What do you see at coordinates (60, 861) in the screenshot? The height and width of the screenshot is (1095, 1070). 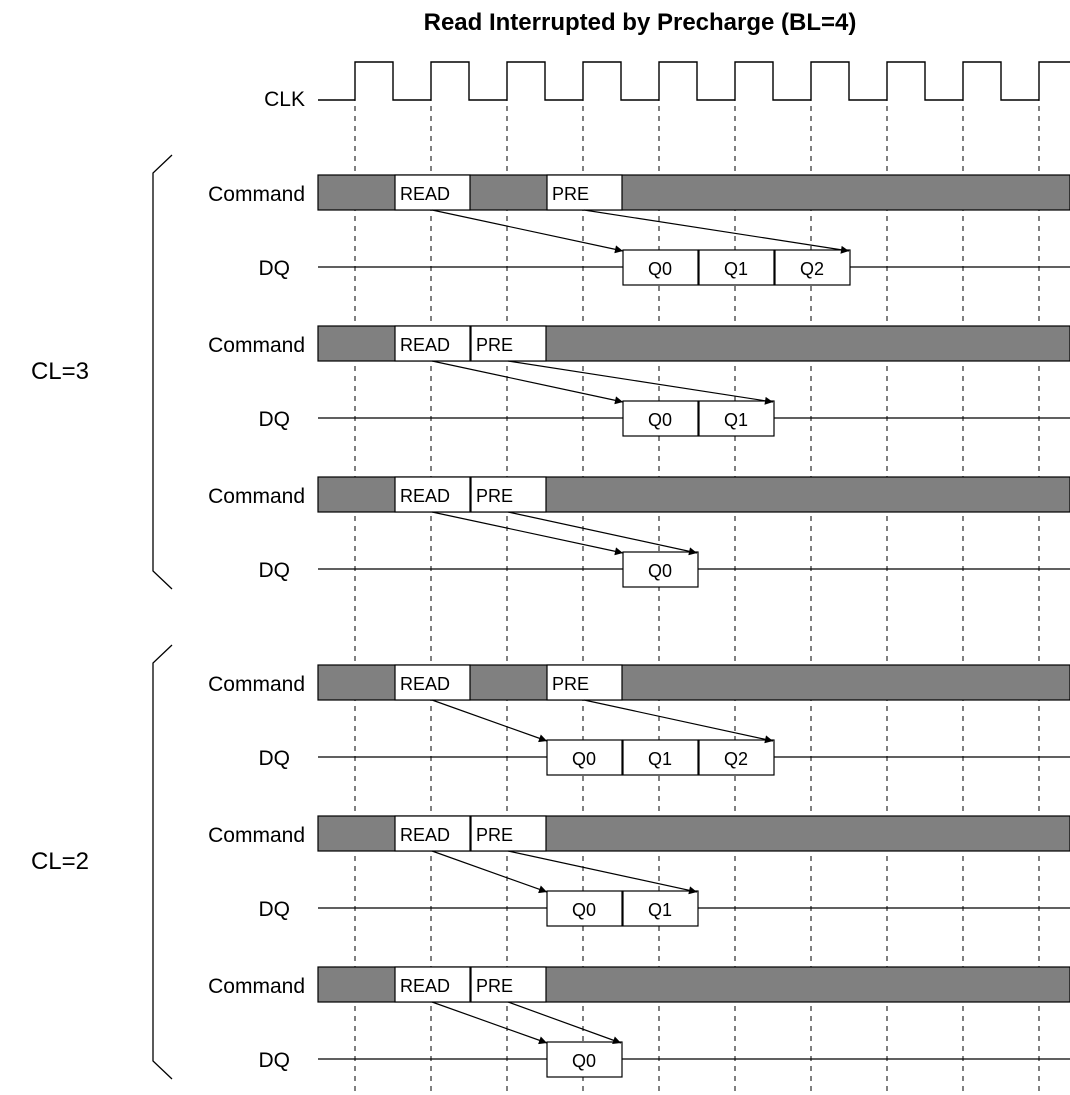 I see `cl-label: CL=2` at bounding box center [60, 861].